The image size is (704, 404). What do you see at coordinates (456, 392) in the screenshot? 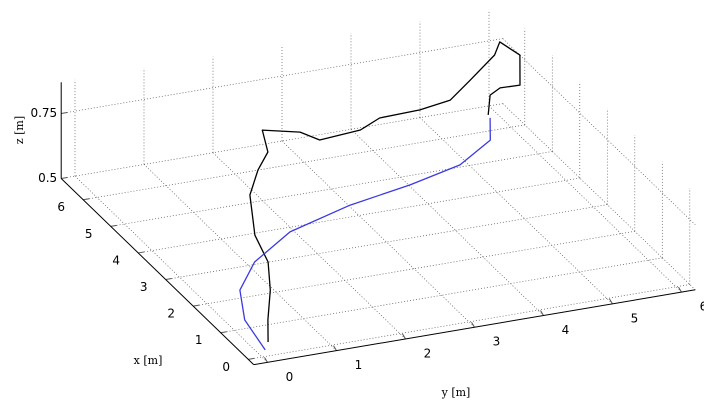
I see `y-axis-label: y [m]` at bounding box center [456, 392].